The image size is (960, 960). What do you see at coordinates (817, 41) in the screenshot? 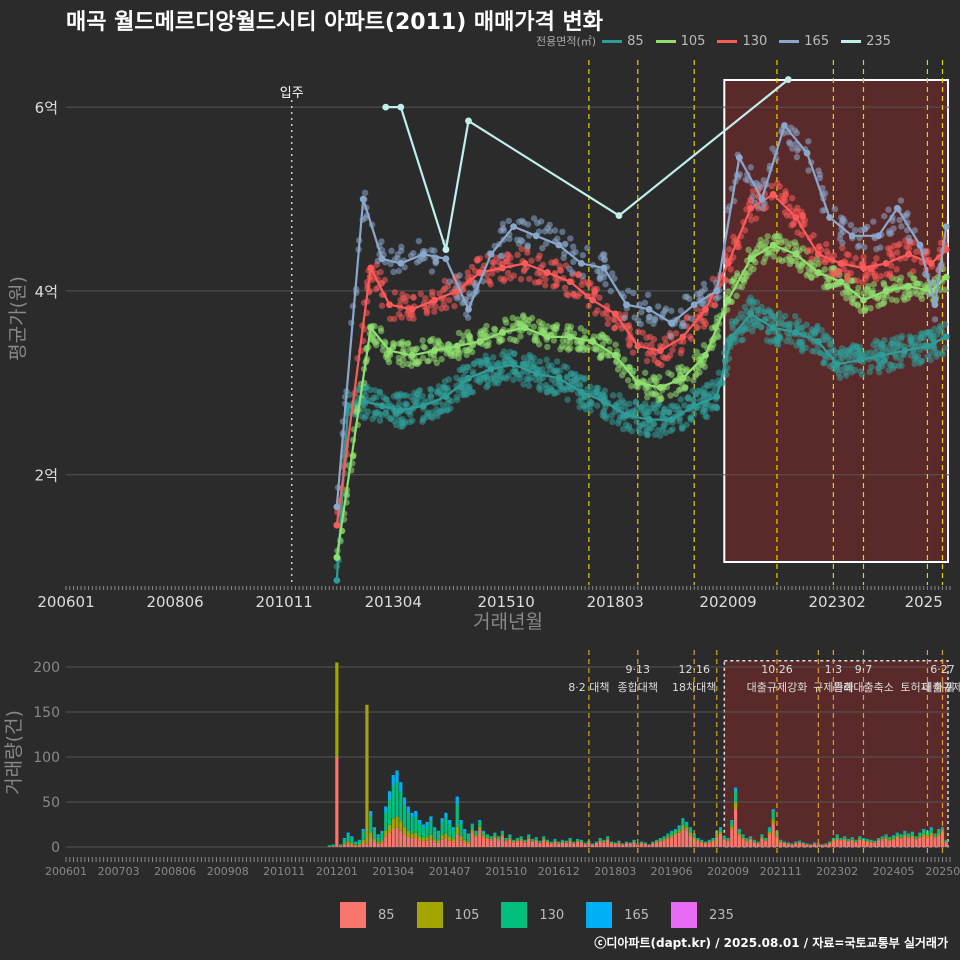
I see `legend-label-165: 165` at bounding box center [817, 41].